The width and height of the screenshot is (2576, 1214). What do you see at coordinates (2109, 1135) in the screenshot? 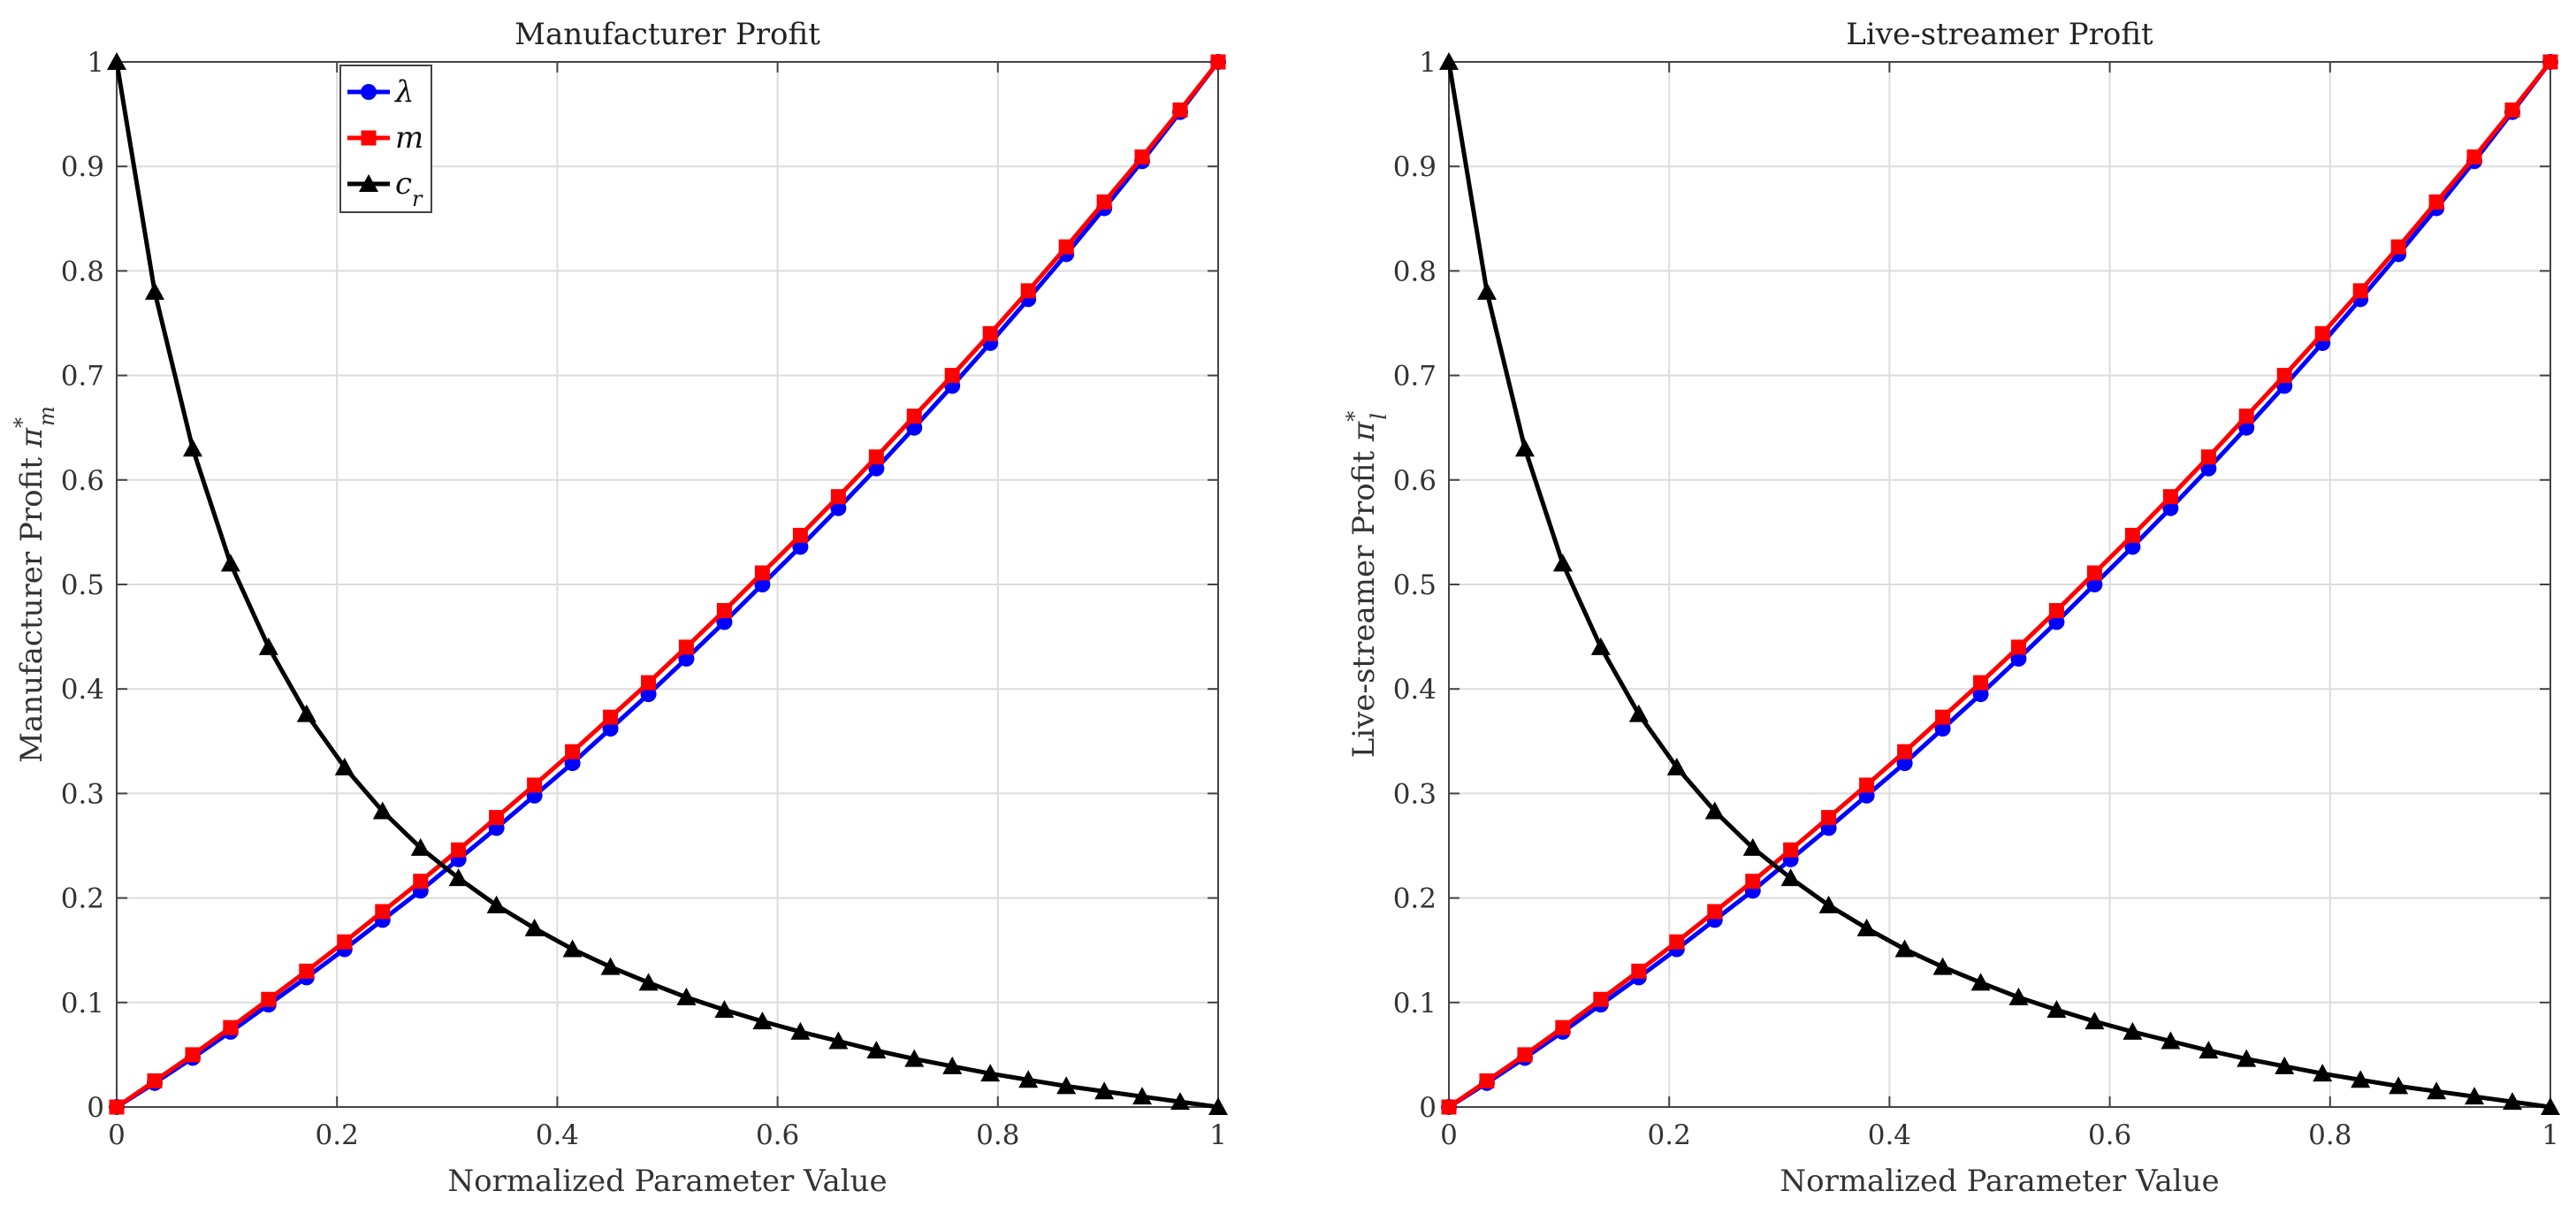
I see `x-tick-label: 0.6` at bounding box center [2109, 1135].